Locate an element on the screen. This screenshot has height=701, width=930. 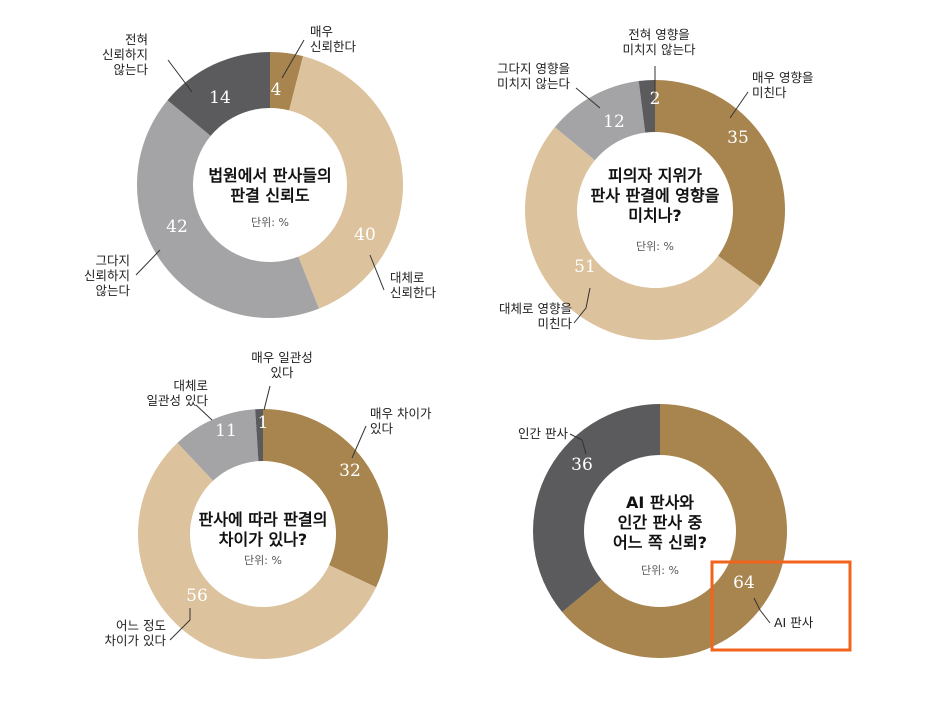
slice-value-label: 36 is located at coordinates (582, 465).